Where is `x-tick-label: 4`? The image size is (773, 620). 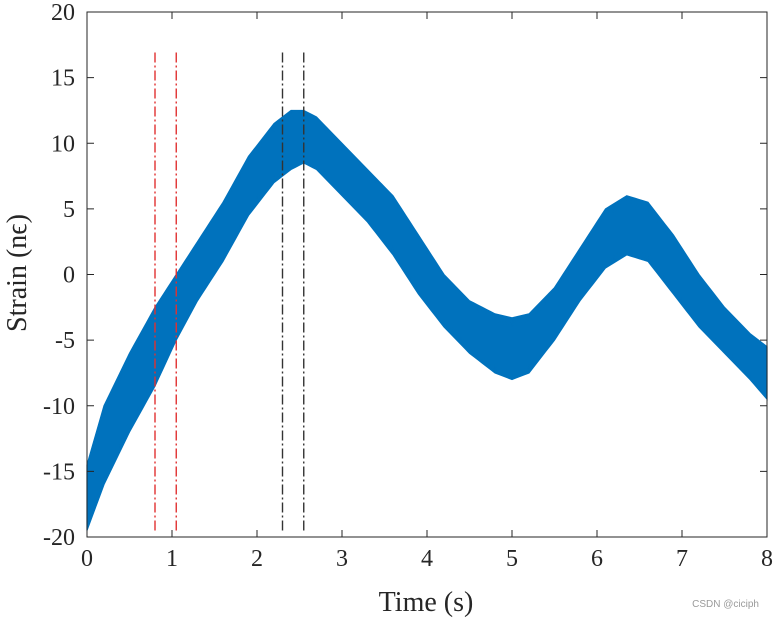 x-tick-label: 4 is located at coordinates (427, 559).